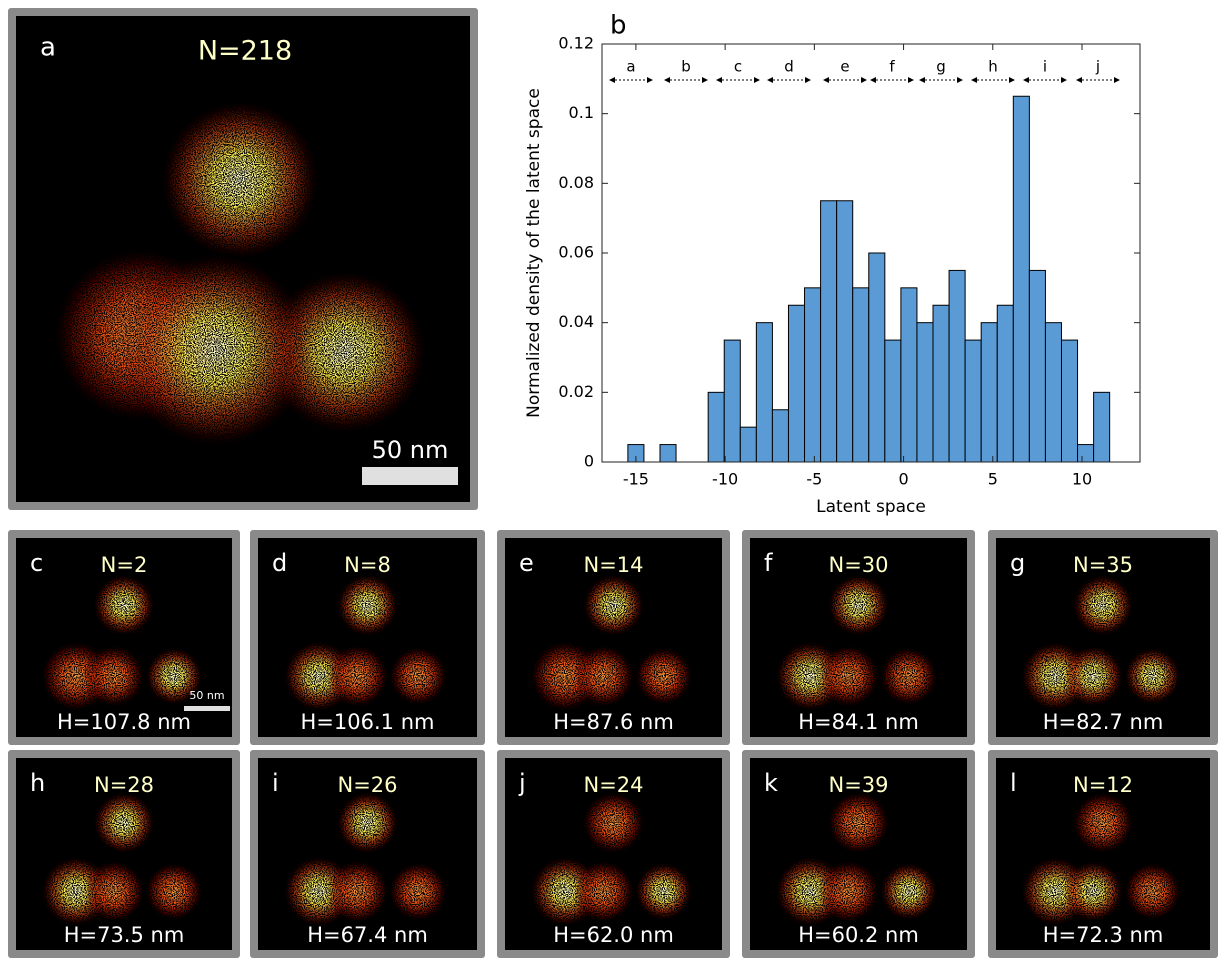 The image size is (1219, 959). What do you see at coordinates (576, 321) in the screenshot?
I see `y-tick-label: 0.04` at bounding box center [576, 321].